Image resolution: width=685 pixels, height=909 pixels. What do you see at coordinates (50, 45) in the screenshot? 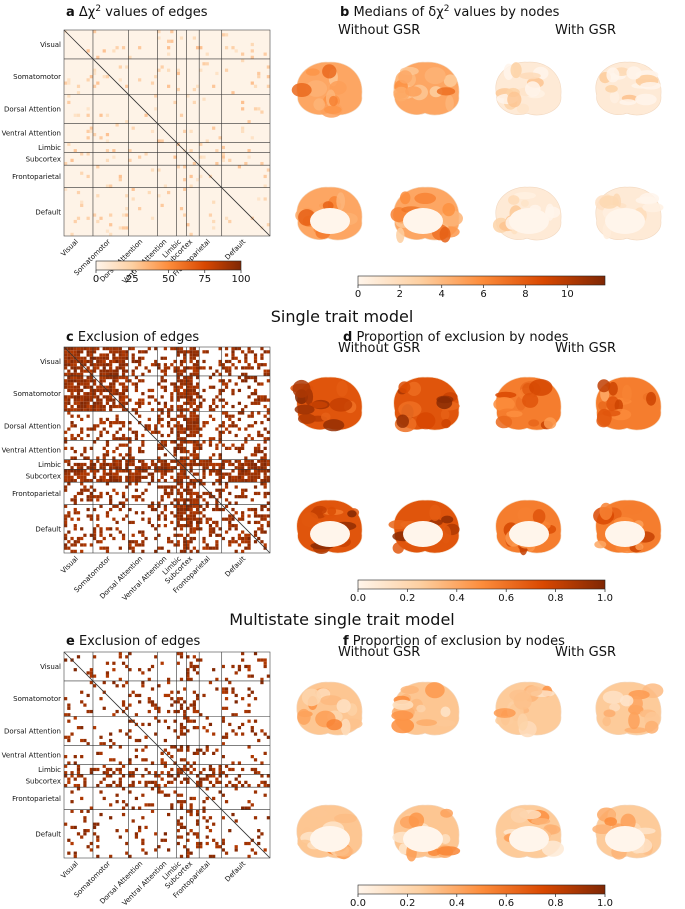
I see `a-row-label: Visual` at bounding box center [50, 45].